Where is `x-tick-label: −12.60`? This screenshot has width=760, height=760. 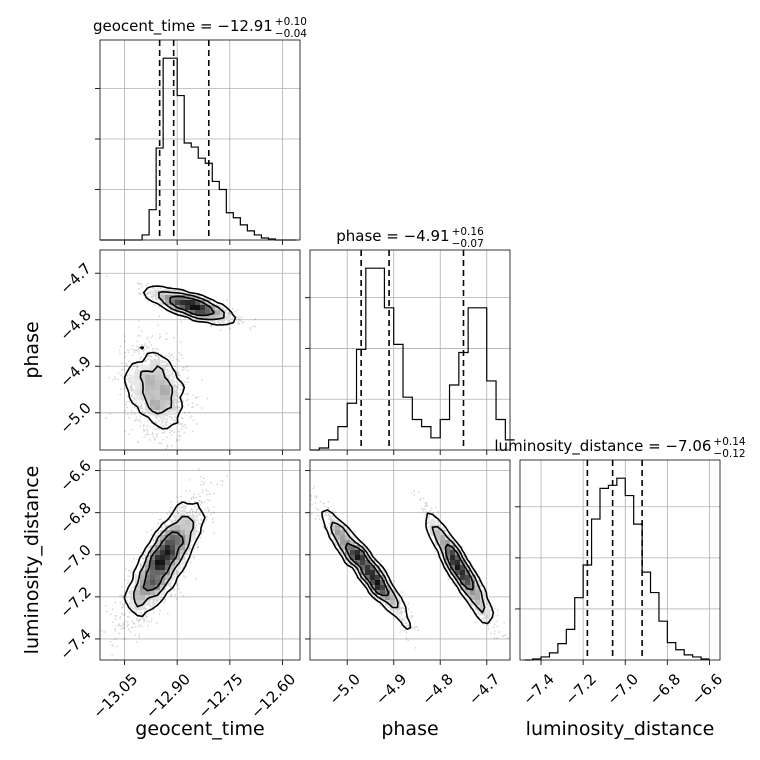 x-tick-label: −12.60 is located at coordinates (273, 696).